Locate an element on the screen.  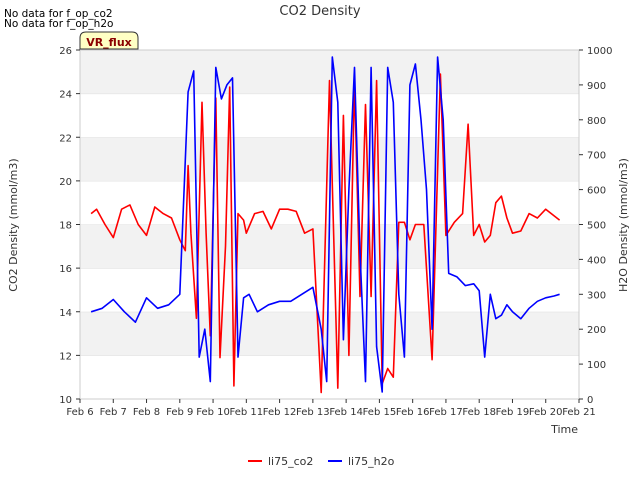
y-tick-label: 18 is located at coordinates (65, 226).